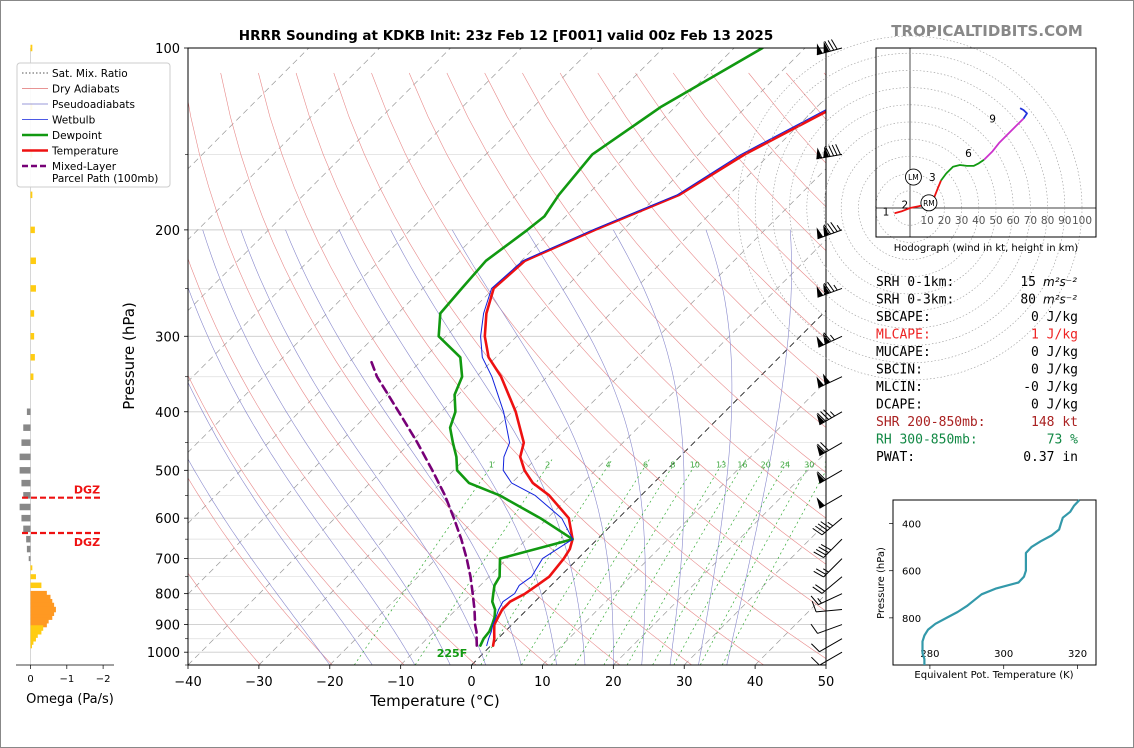 The width and height of the screenshot is (1134, 748). What do you see at coordinates (911, 525) in the screenshot?
I see `theta-y-tick-label: 400` at bounding box center [911, 525].